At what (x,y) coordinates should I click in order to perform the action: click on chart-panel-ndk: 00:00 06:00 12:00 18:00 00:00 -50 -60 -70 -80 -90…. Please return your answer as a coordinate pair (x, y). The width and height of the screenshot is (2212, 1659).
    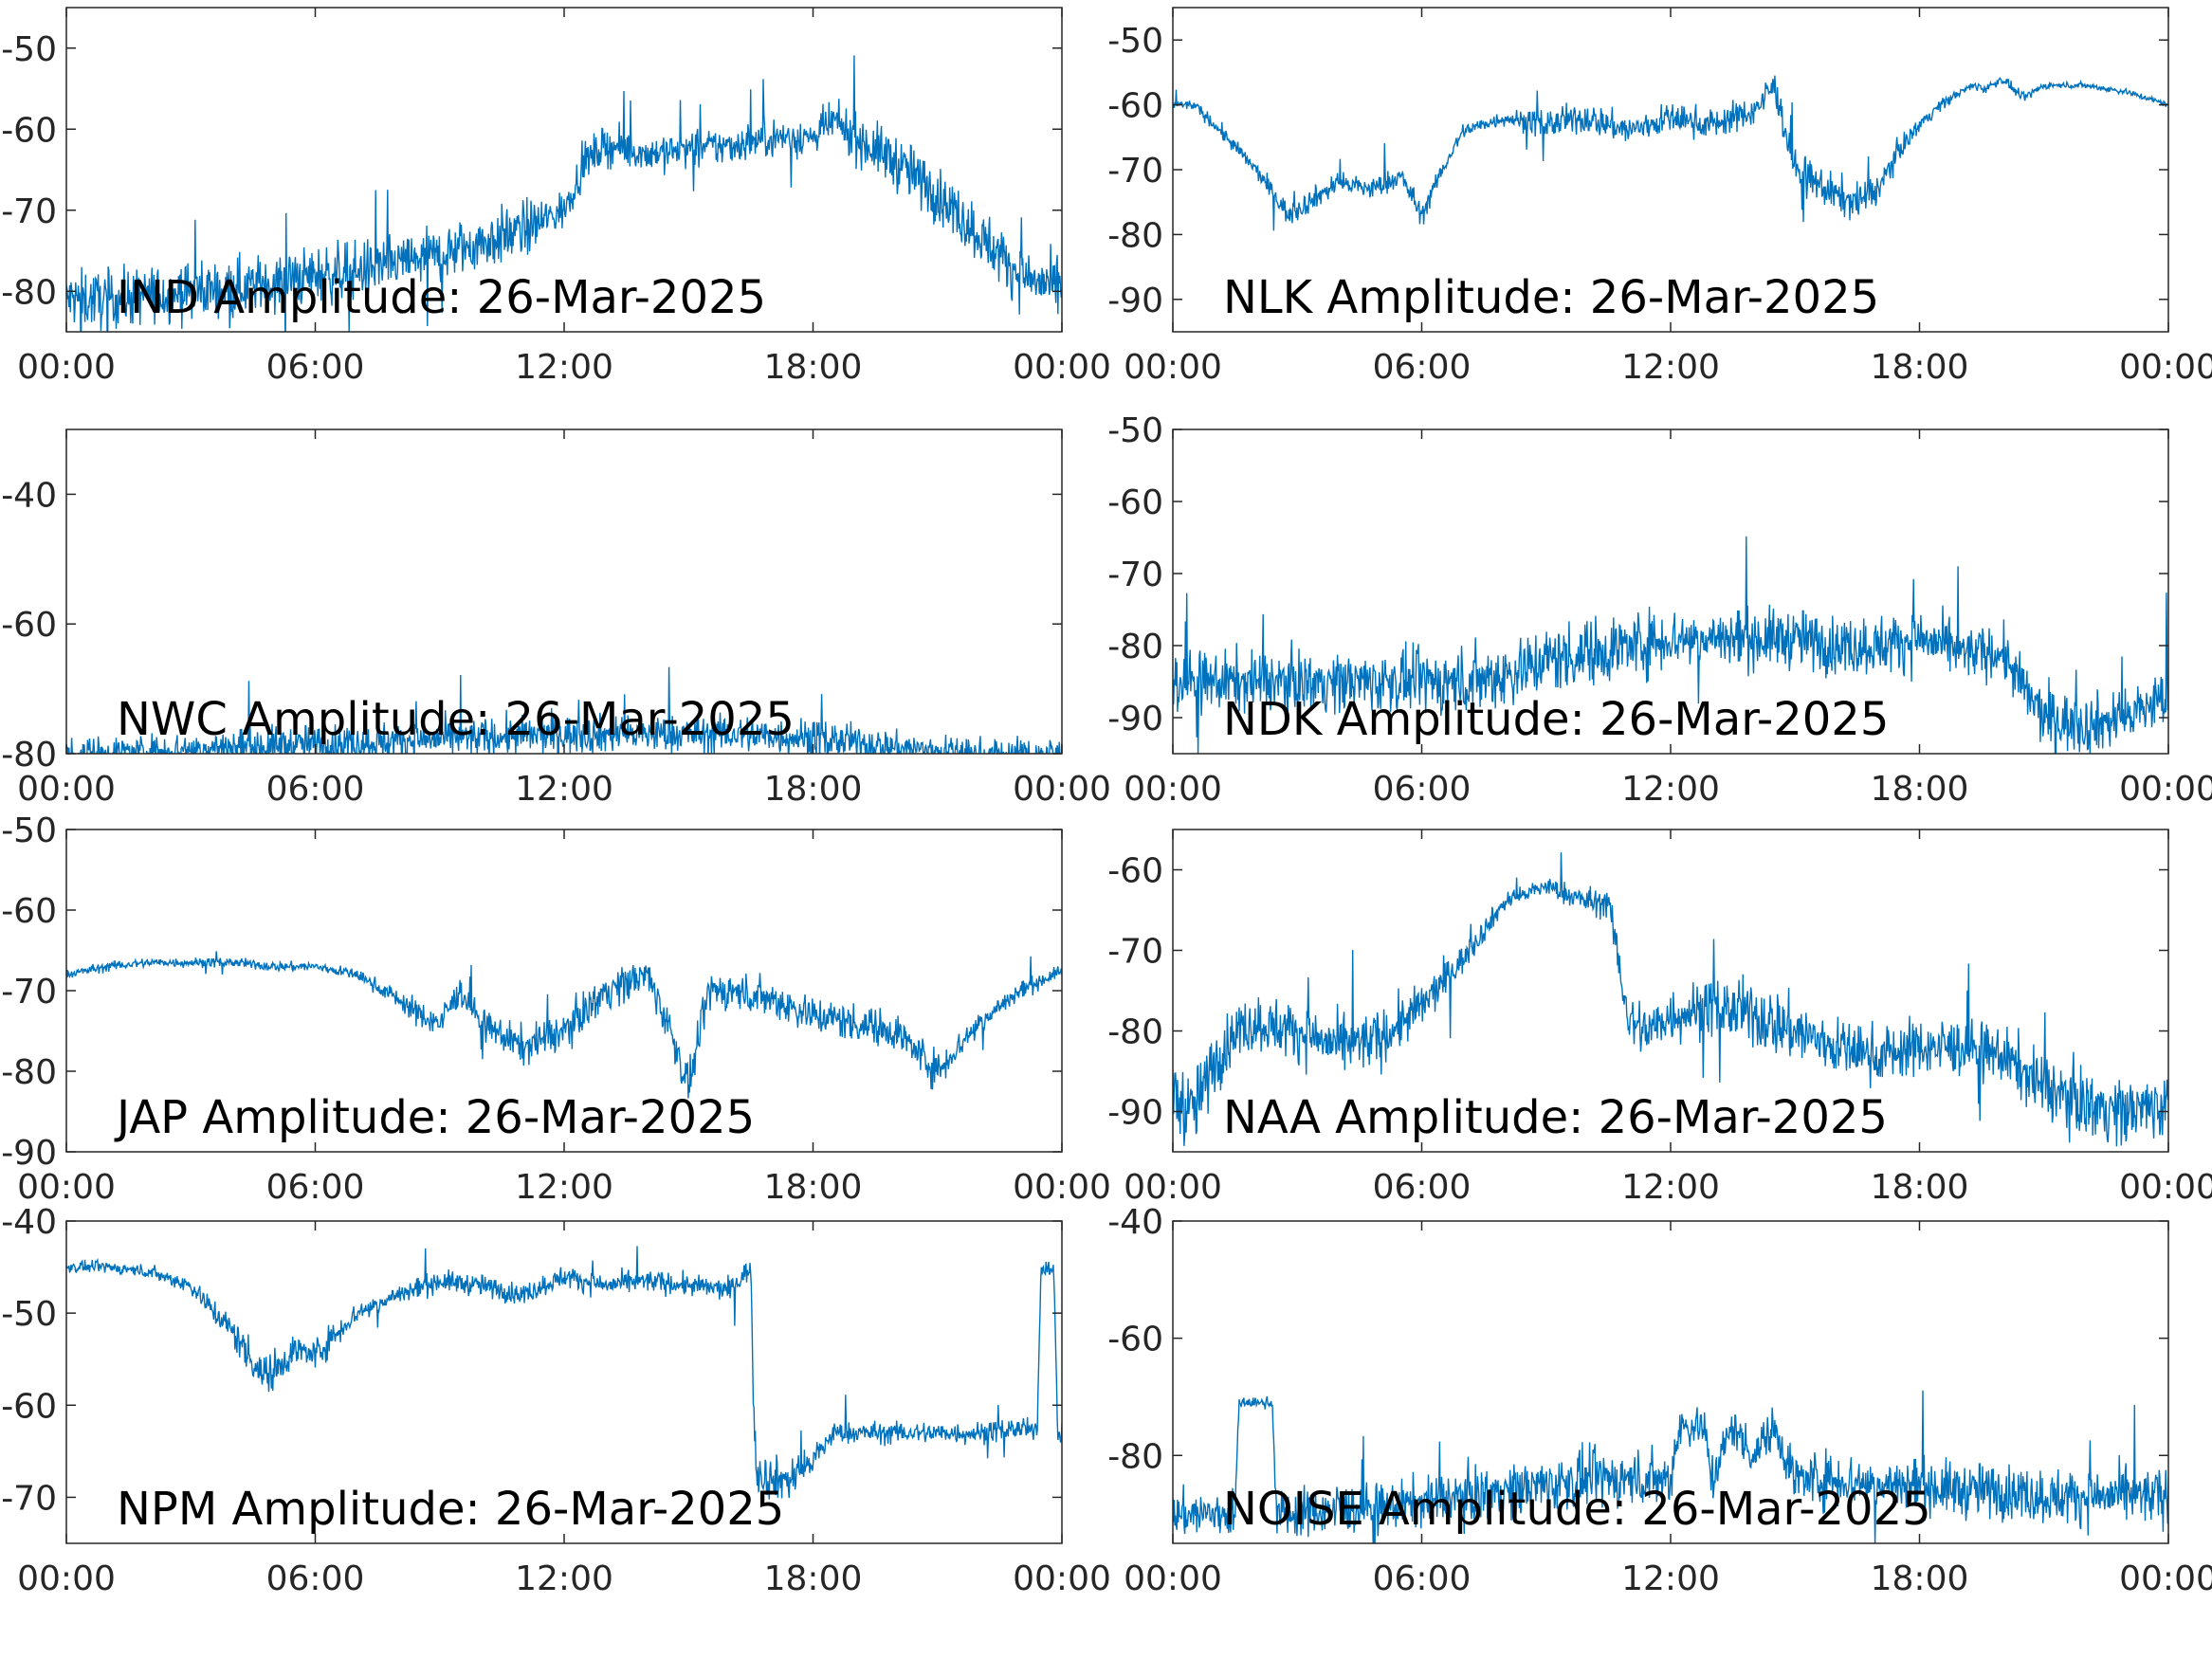
    Looking at the image, I should click on (1659, 610).